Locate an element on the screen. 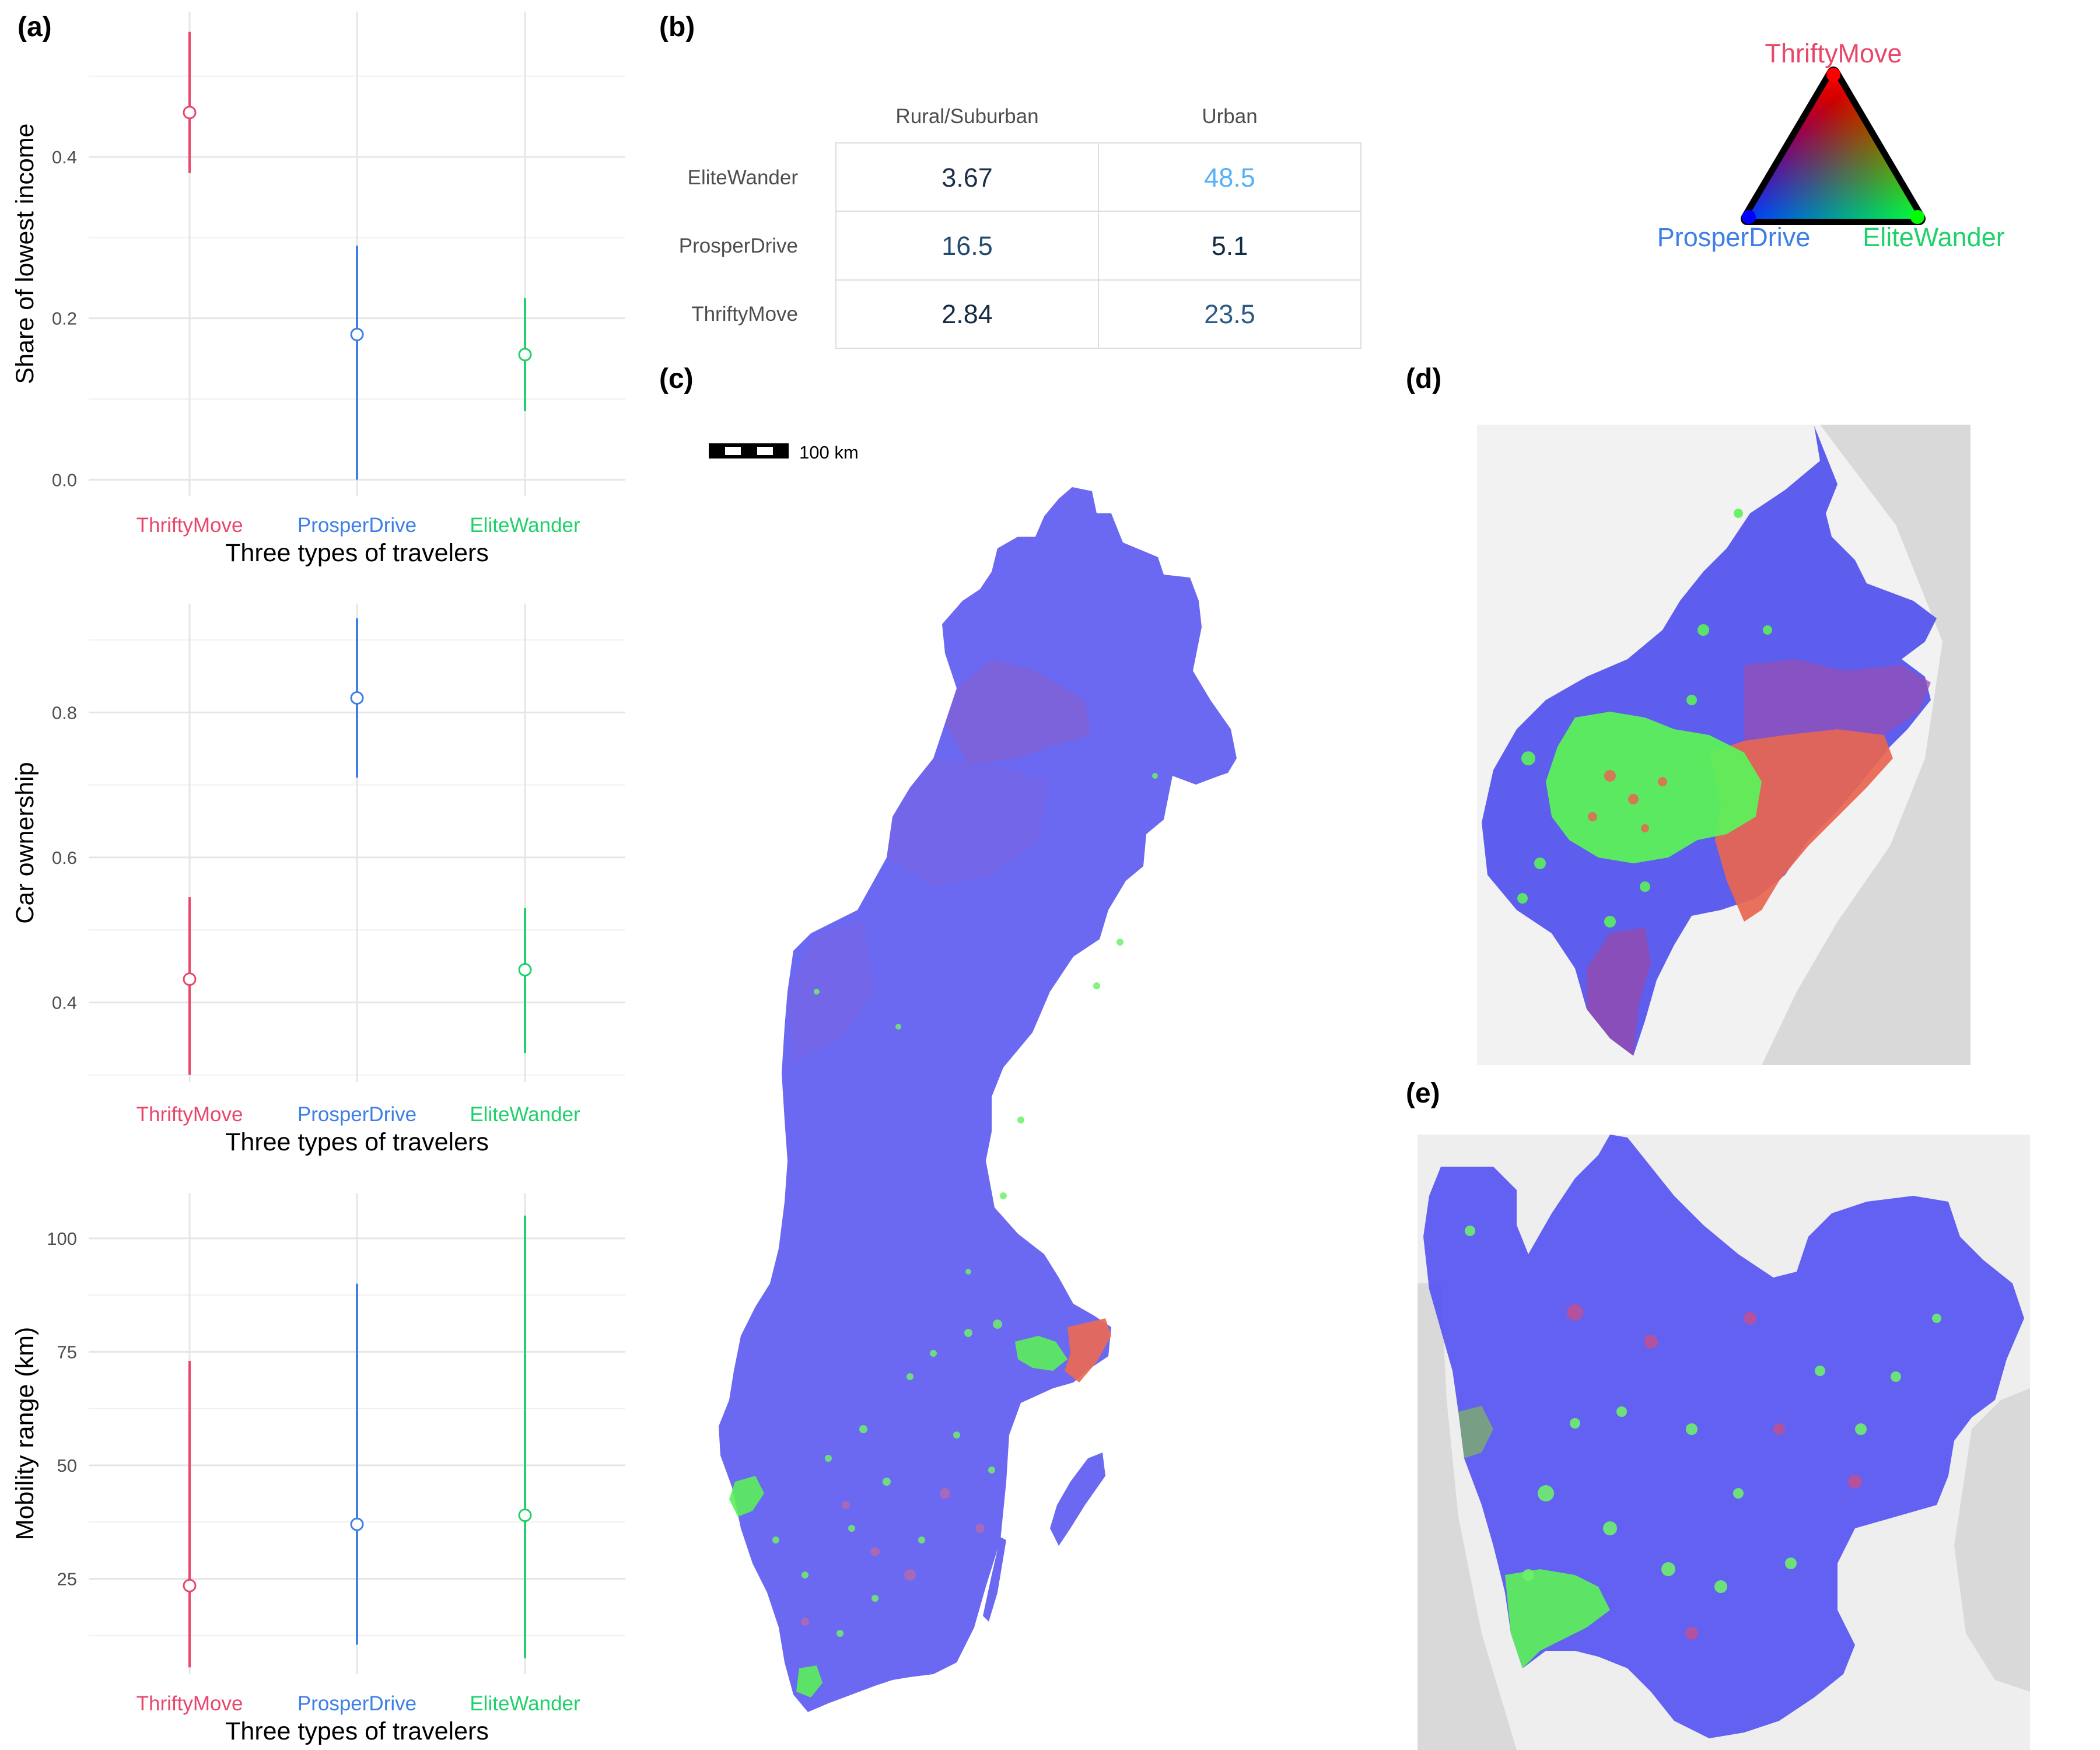 The width and height of the screenshot is (2100, 1750). stockholm-core is located at coordinates (1654, 787).